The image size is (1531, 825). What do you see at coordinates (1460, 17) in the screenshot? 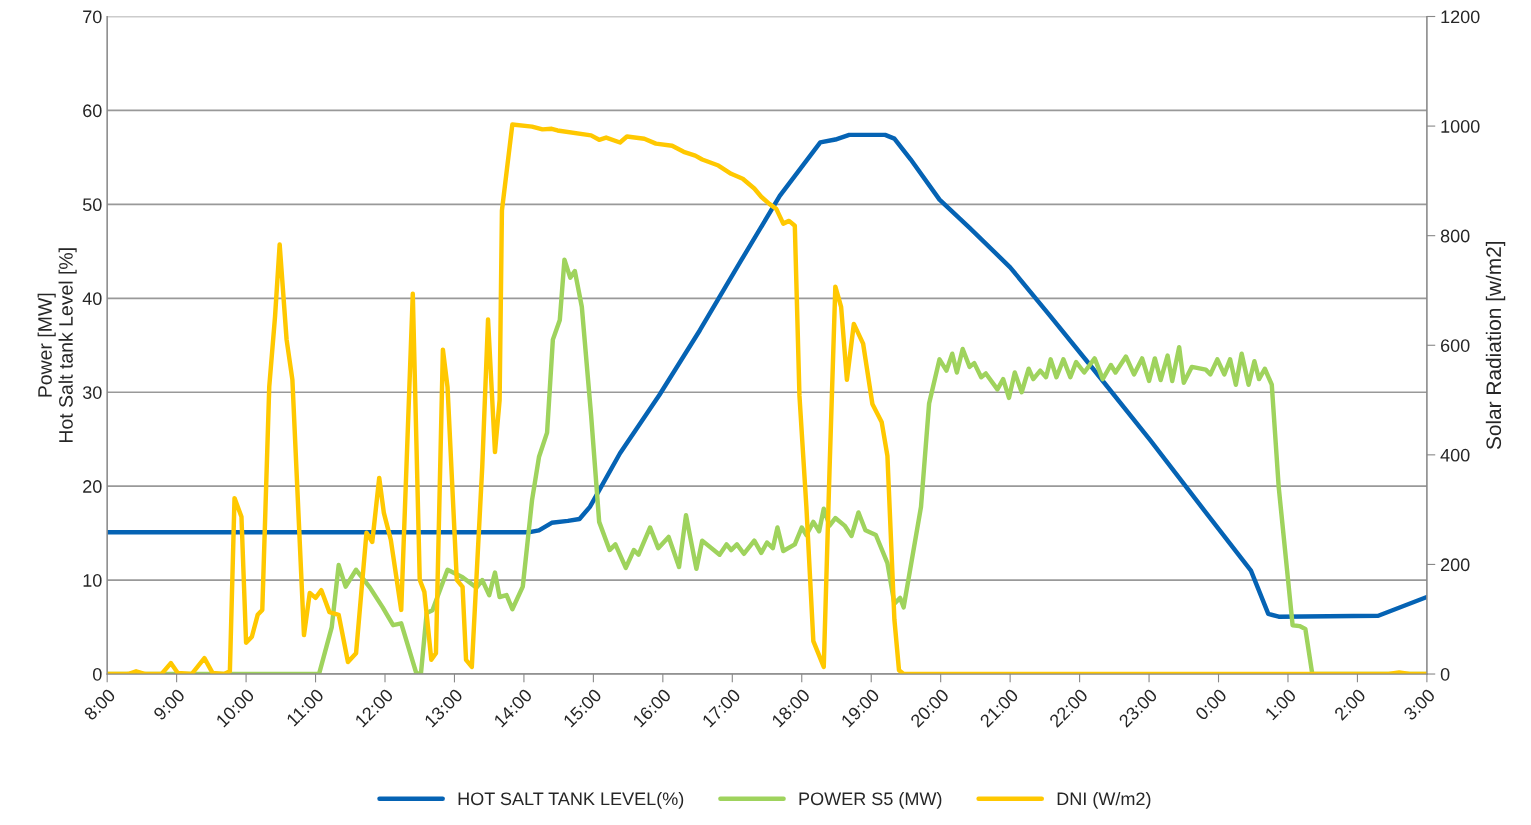
I see `y2-tick-label: 1200` at bounding box center [1460, 17].